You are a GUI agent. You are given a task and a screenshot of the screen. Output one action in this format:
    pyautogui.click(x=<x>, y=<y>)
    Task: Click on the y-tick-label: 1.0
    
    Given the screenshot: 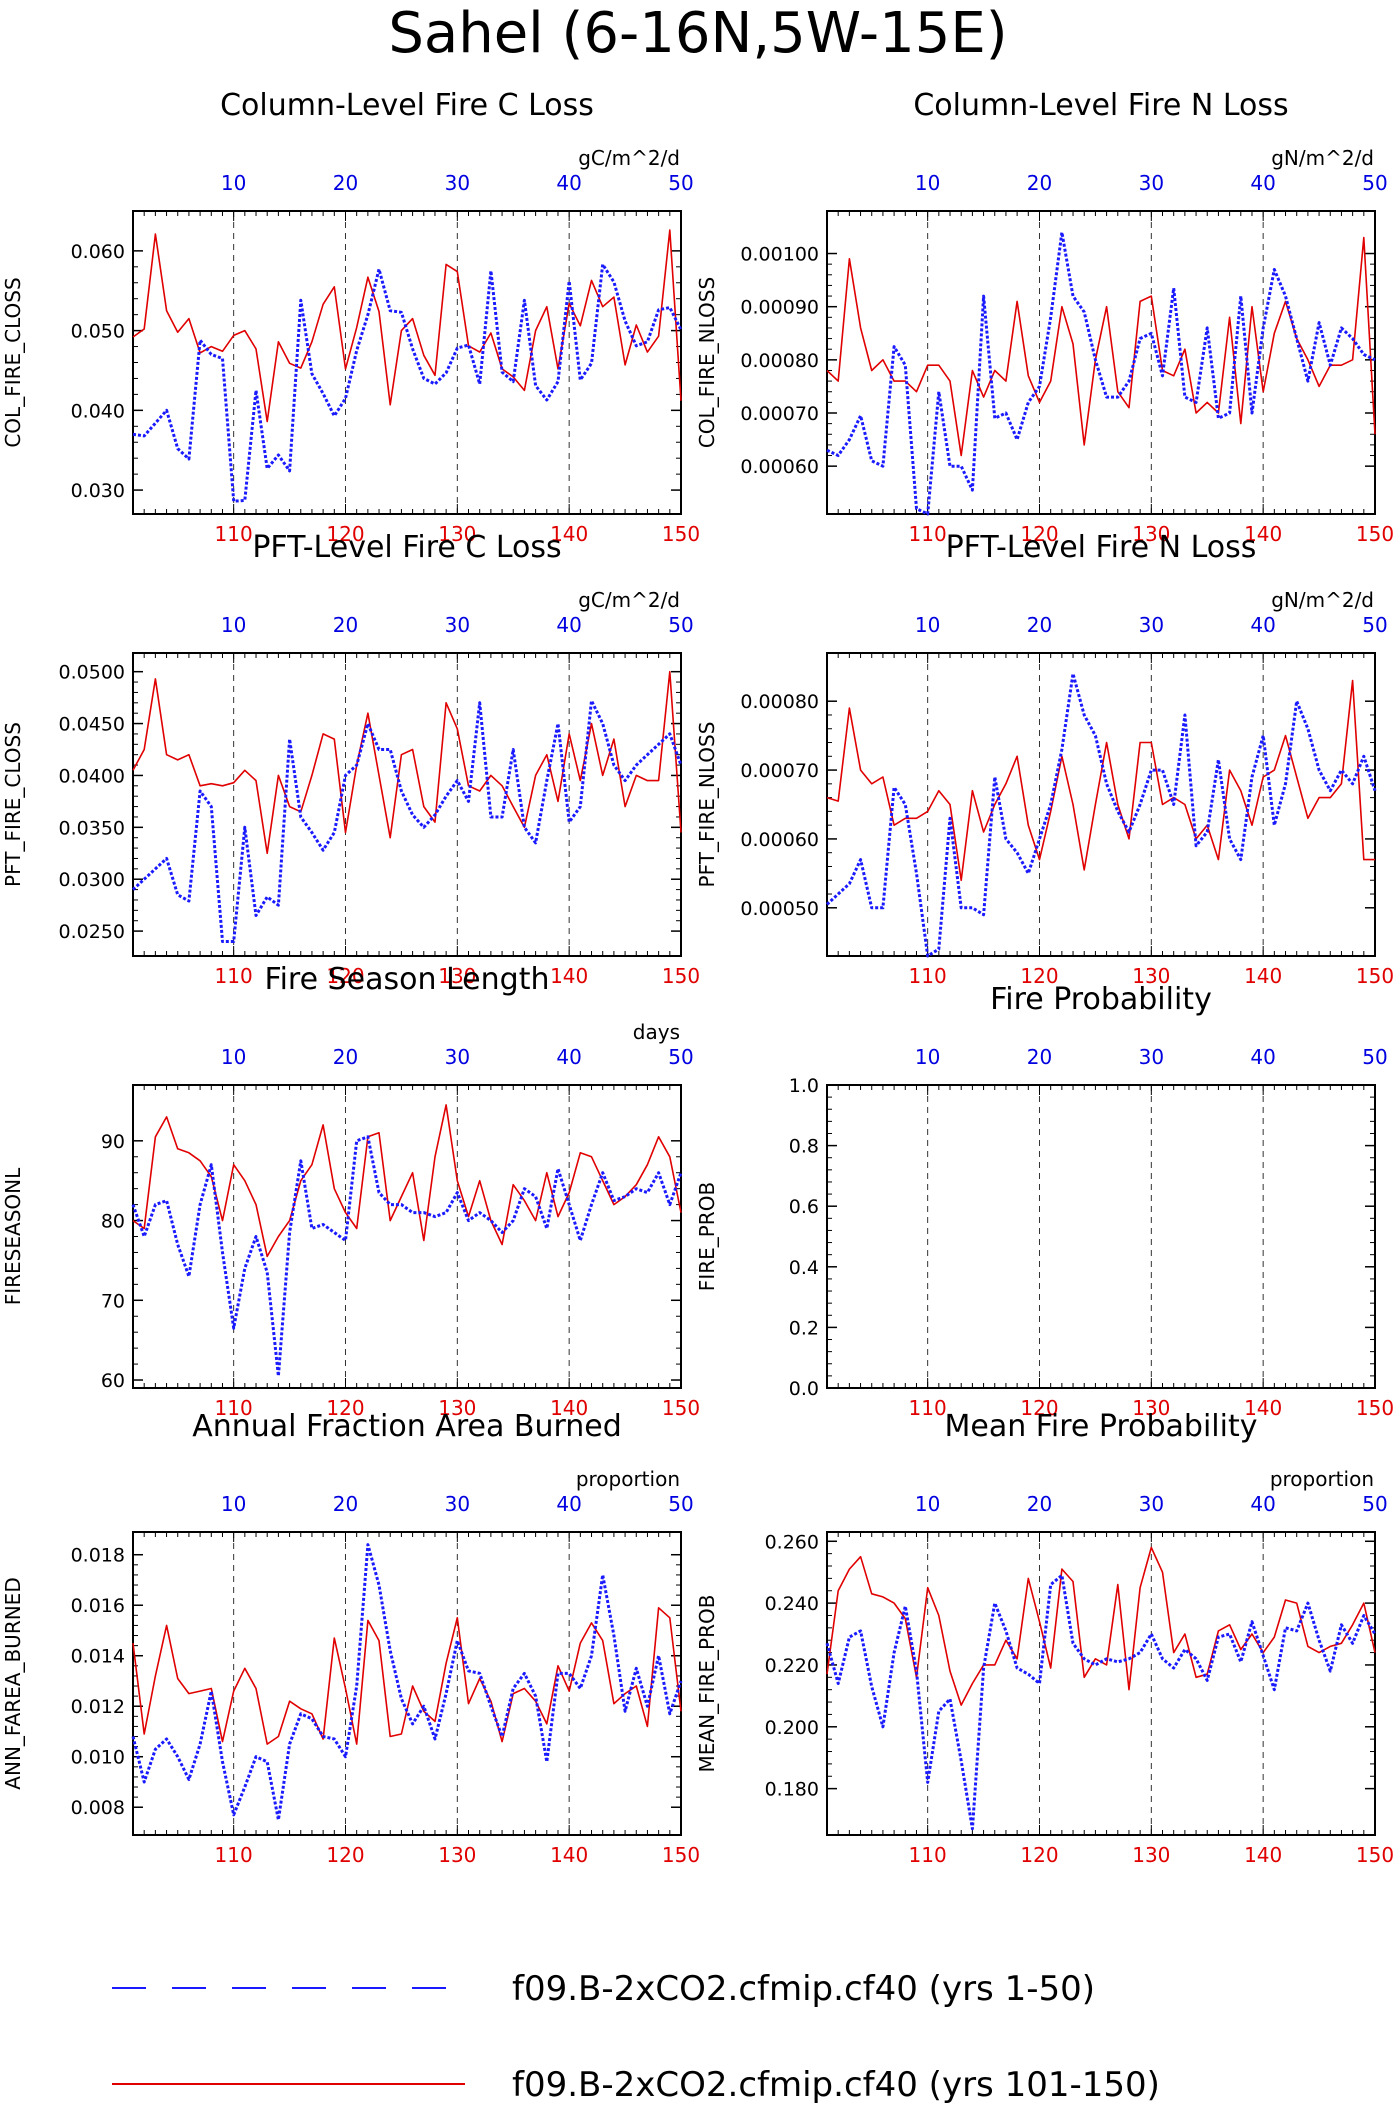 What is the action you would take?
    pyautogui.click(x=804, y=1086)
    